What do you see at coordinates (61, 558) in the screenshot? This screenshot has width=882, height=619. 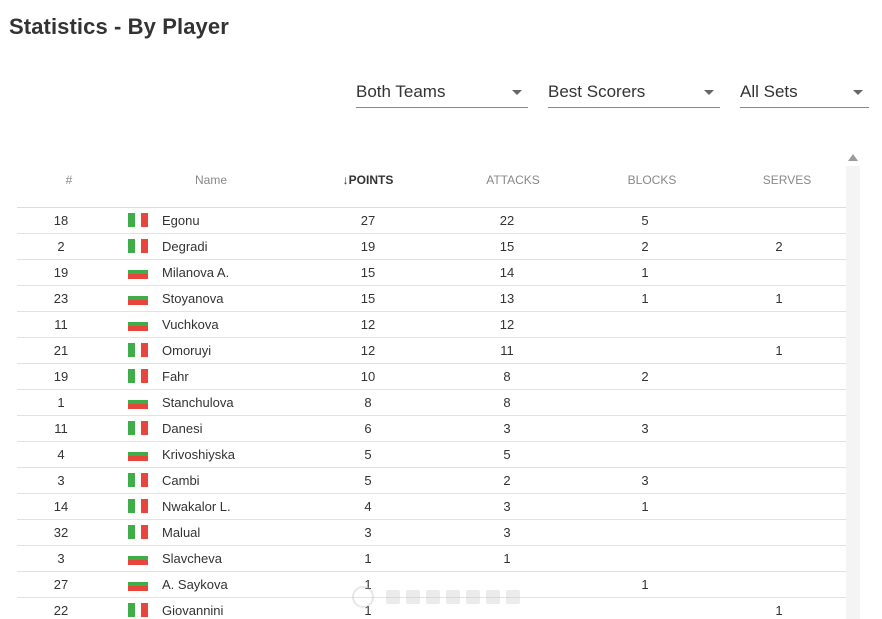 I see `player-number: 3` at bounding box center [61, 558].